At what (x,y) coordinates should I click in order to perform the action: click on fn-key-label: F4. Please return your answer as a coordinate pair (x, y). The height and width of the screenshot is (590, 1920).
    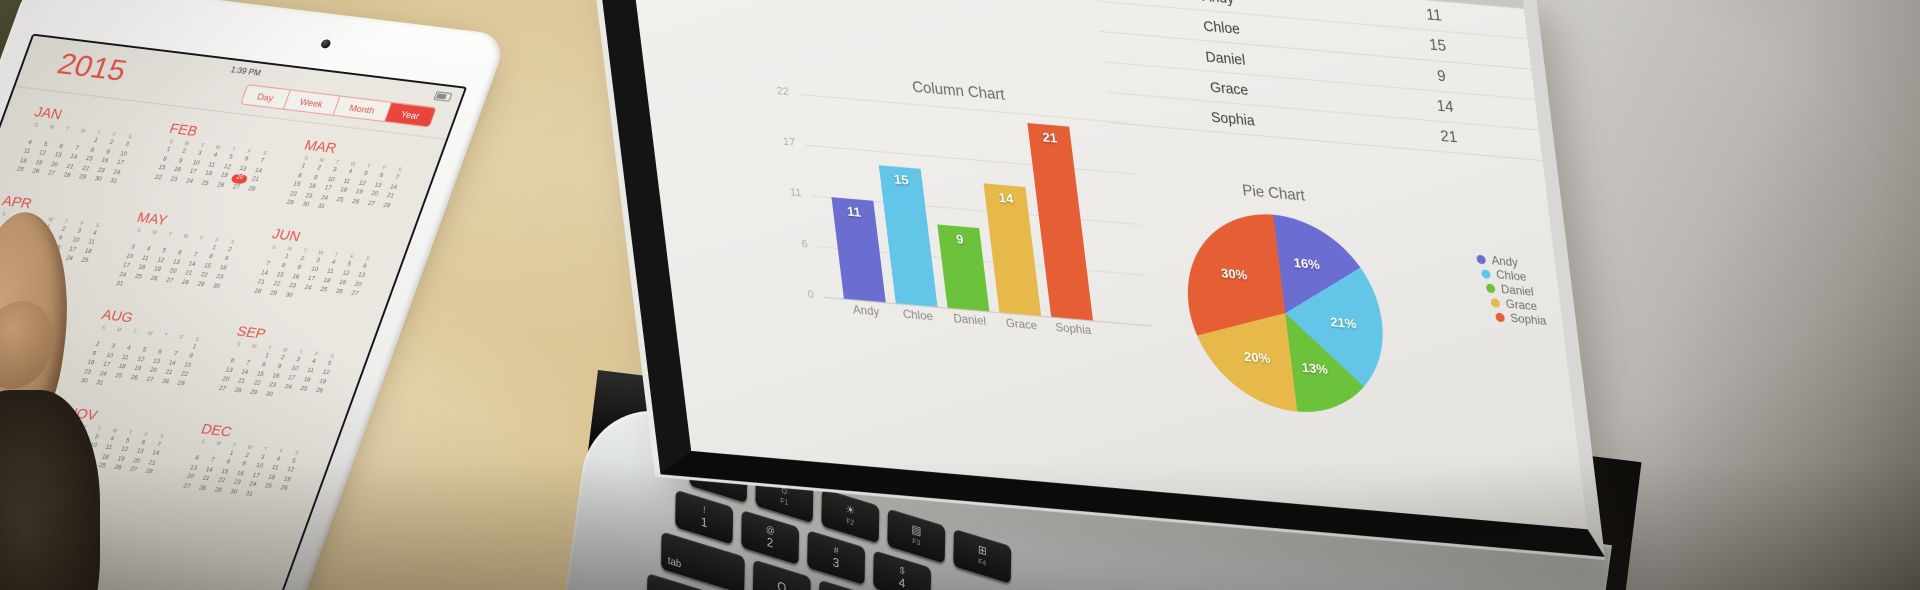
    Looking at the image, I should click on (982, 563).